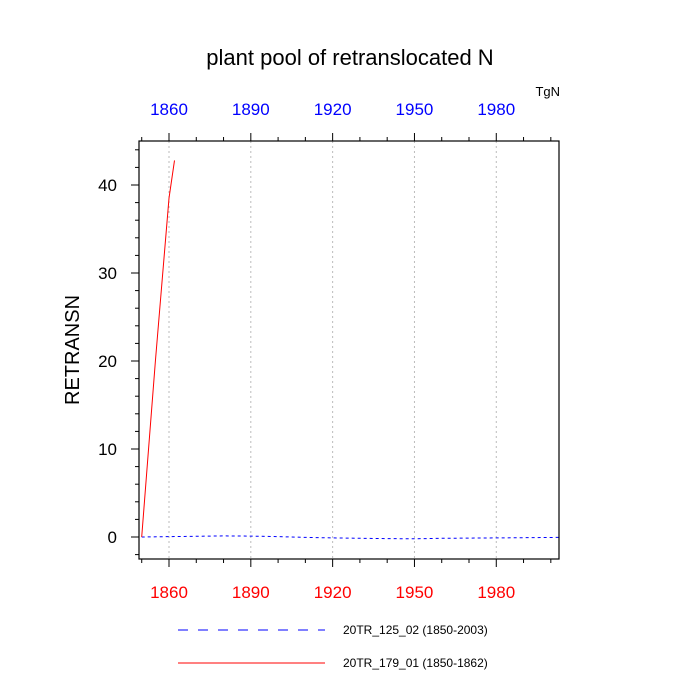 This screenshot has width=700, height=700. I want to click on y-tick-label: 40, so click(107, 185).